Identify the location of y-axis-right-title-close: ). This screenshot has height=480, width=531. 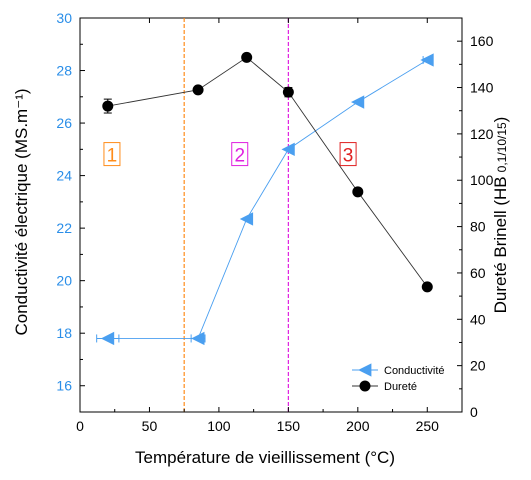
(500, 120).